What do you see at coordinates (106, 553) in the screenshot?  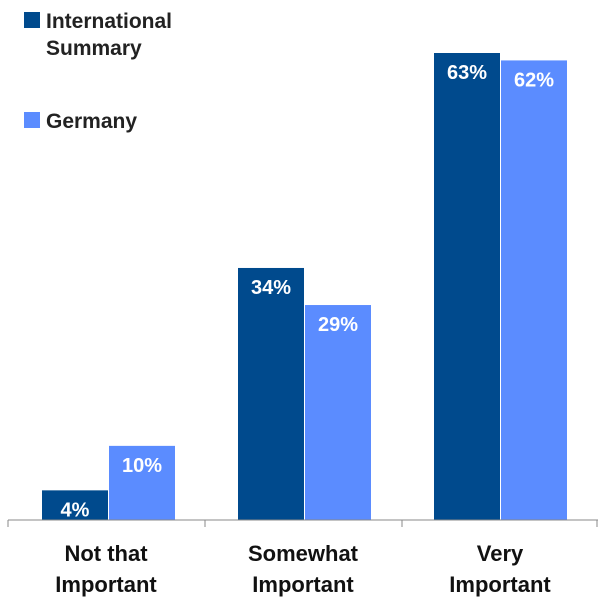 I see `tick-line: Not that` at bounding box center [106, 553].